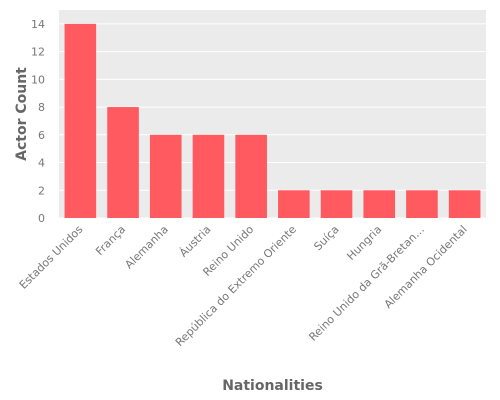 This screenshot has height=400, width=500. Describe the element at coordinates (38, 24) in the screenshot. I see `y-tick-label: 14` at that location.